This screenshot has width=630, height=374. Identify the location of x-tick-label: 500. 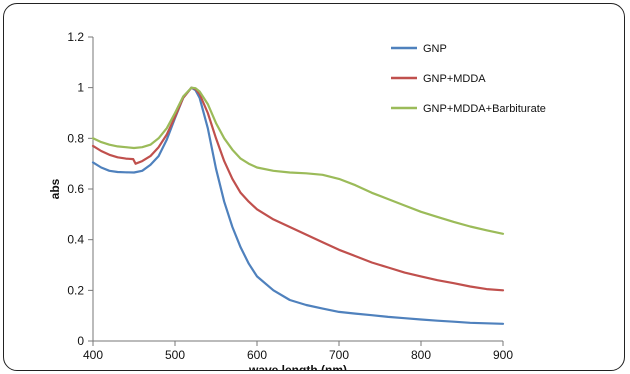
(175, 355).